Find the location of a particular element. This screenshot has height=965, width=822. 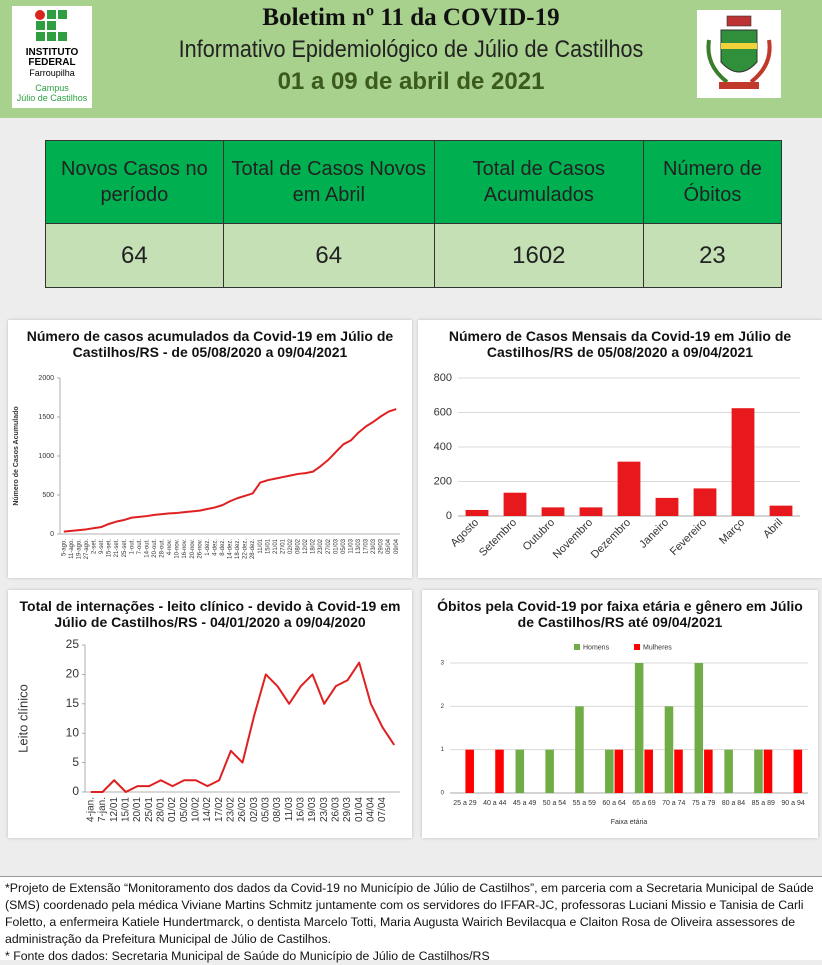

y-tick-label: 15 is located at coordinates (73, 703).